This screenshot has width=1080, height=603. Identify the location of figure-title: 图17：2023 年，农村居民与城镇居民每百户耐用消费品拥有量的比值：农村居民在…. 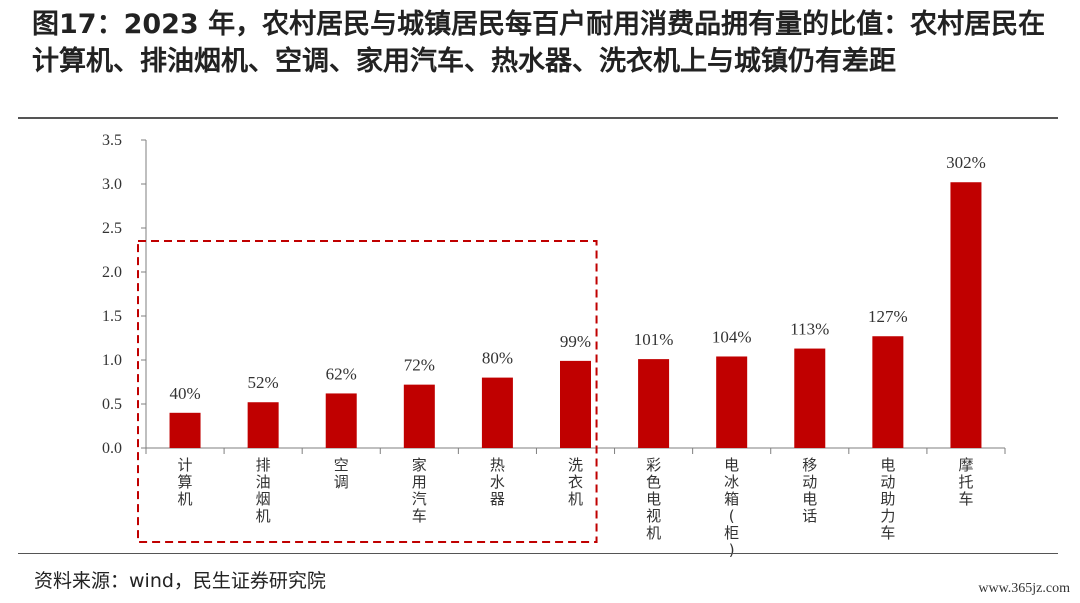
(539, 43).